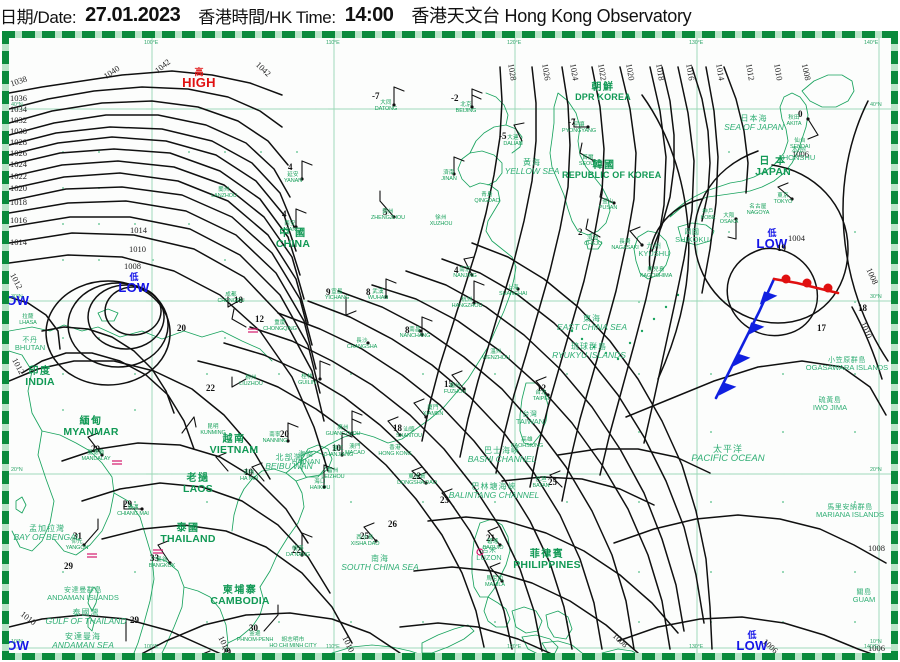 This screenshot has height=662, width=900. What do you see at coordinates (5, 345) in the screenshot?
I see `map-border-left` at bounding box center [5, 345].